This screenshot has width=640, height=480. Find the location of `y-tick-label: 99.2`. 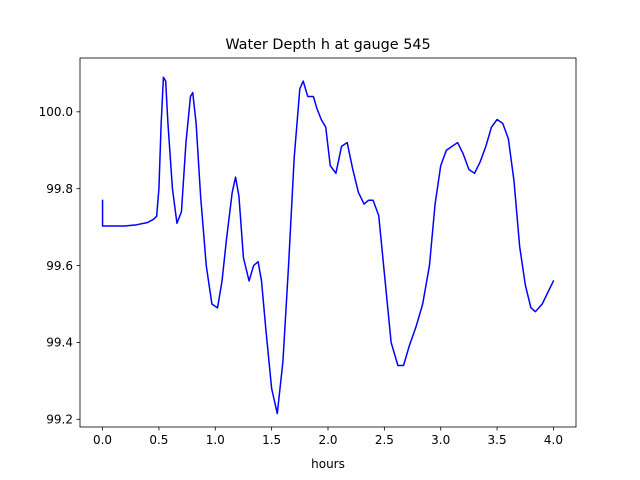

y-tick-label: 99.2 is located at coordinates (59, 420).